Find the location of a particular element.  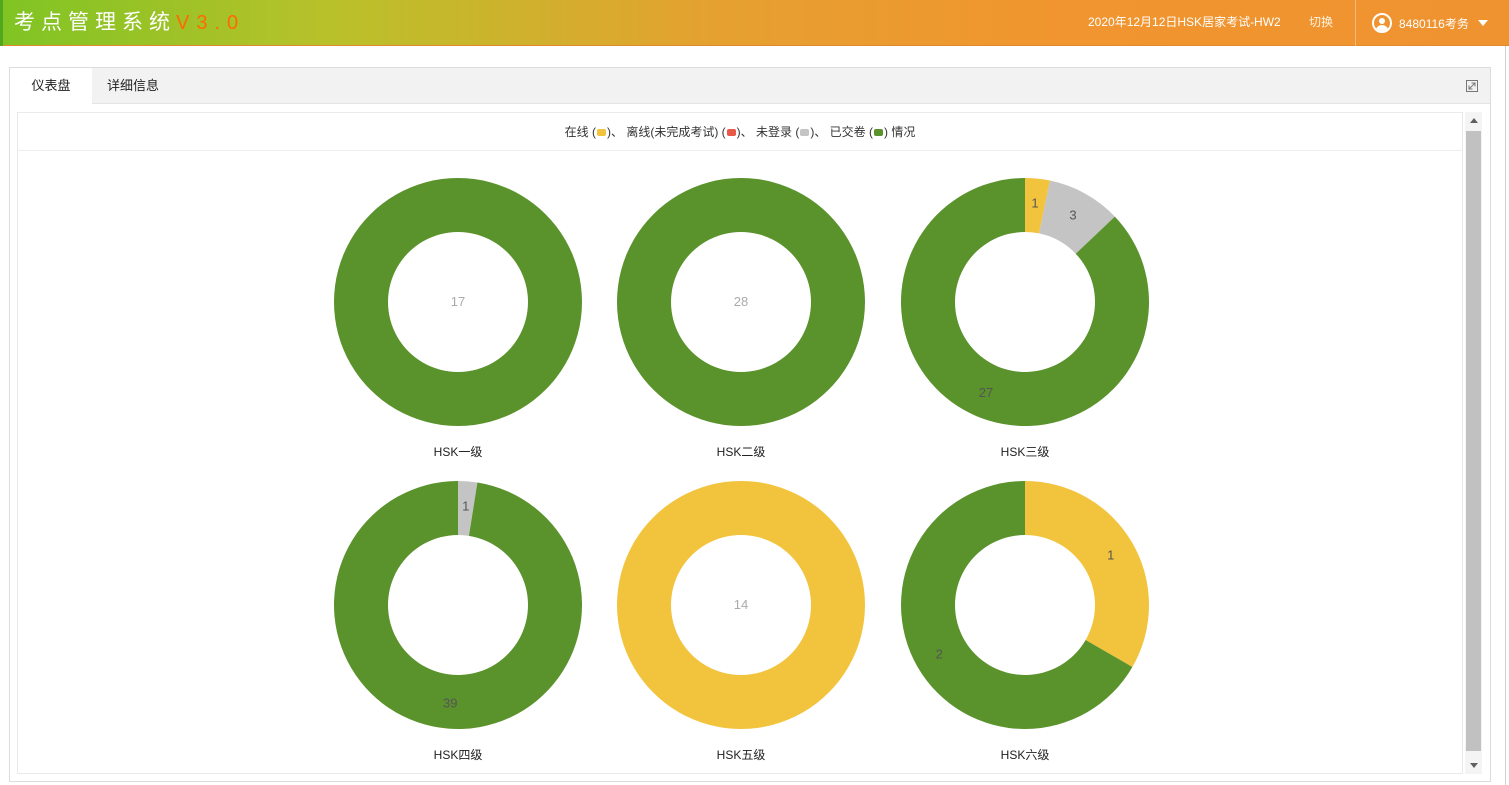

current-exam-name: 2020年12月12日HSK居家考试-HW2 is located at coordinates (1184, 22).